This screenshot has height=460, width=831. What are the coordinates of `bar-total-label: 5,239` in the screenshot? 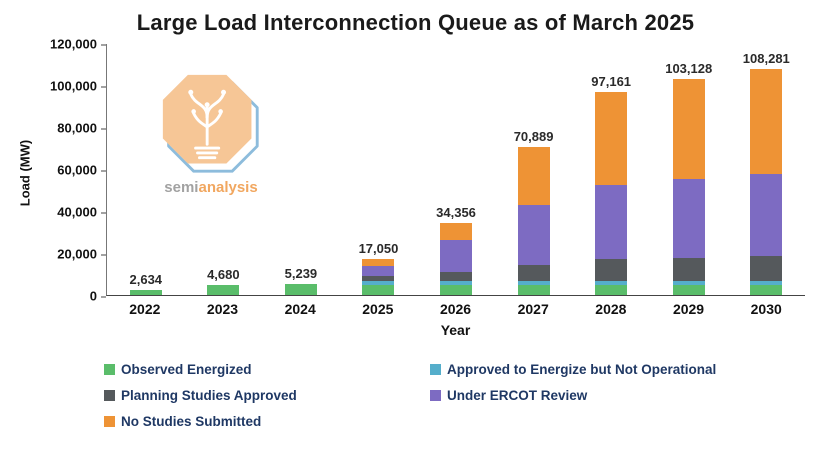 It's located at (301, 274).